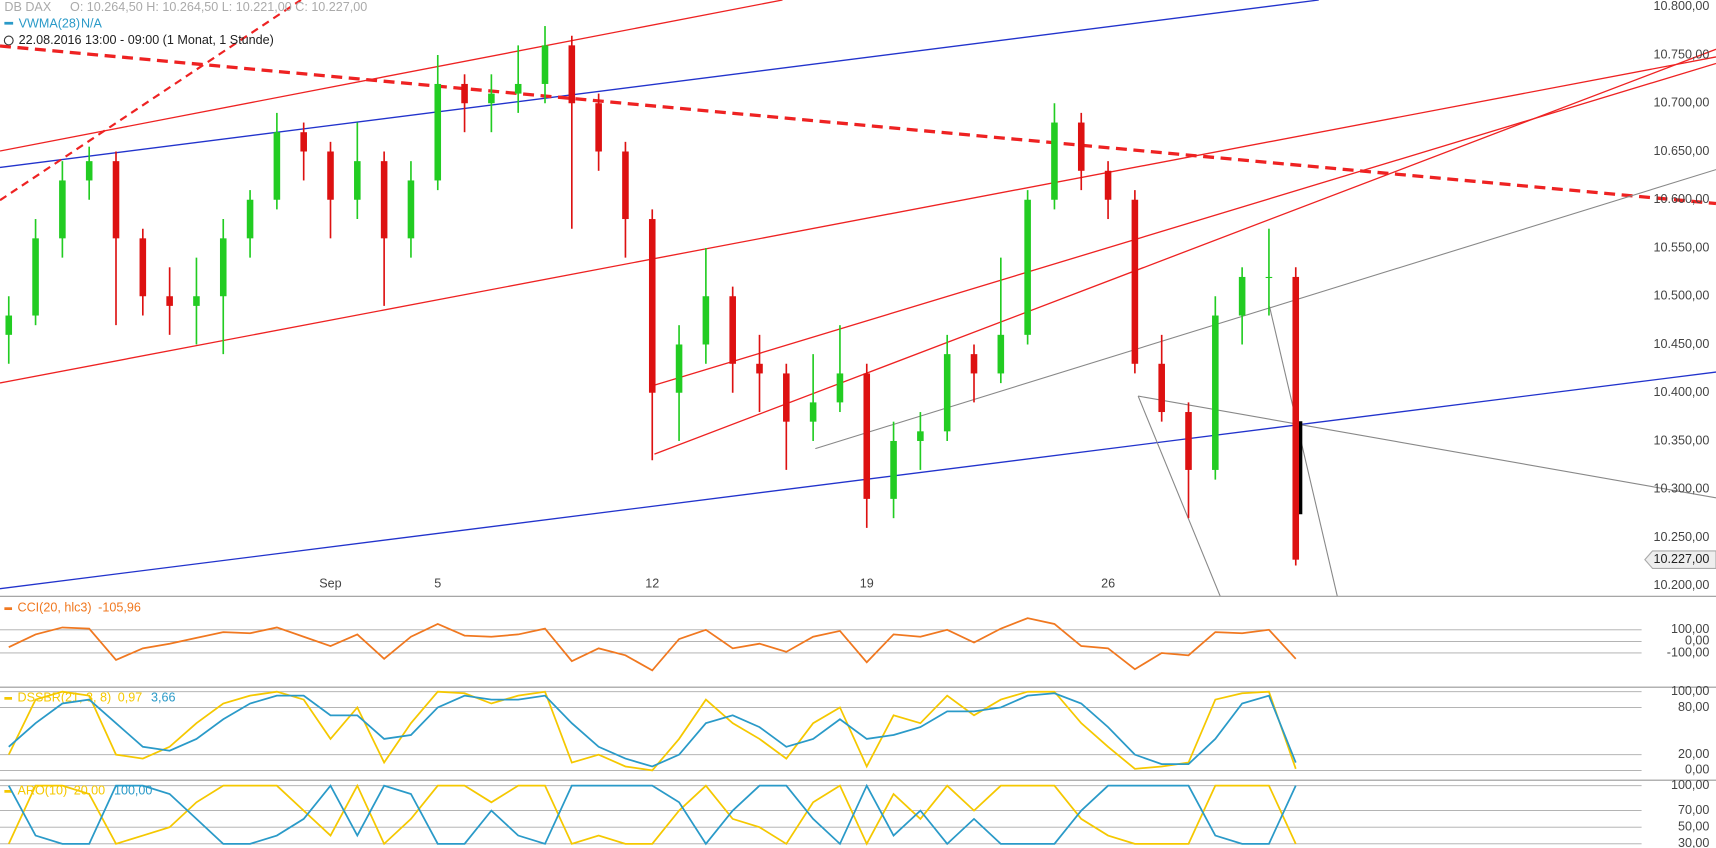 The image size is (1716, 848). I want to click on x-tick-label: Sep, so click(330, 584).